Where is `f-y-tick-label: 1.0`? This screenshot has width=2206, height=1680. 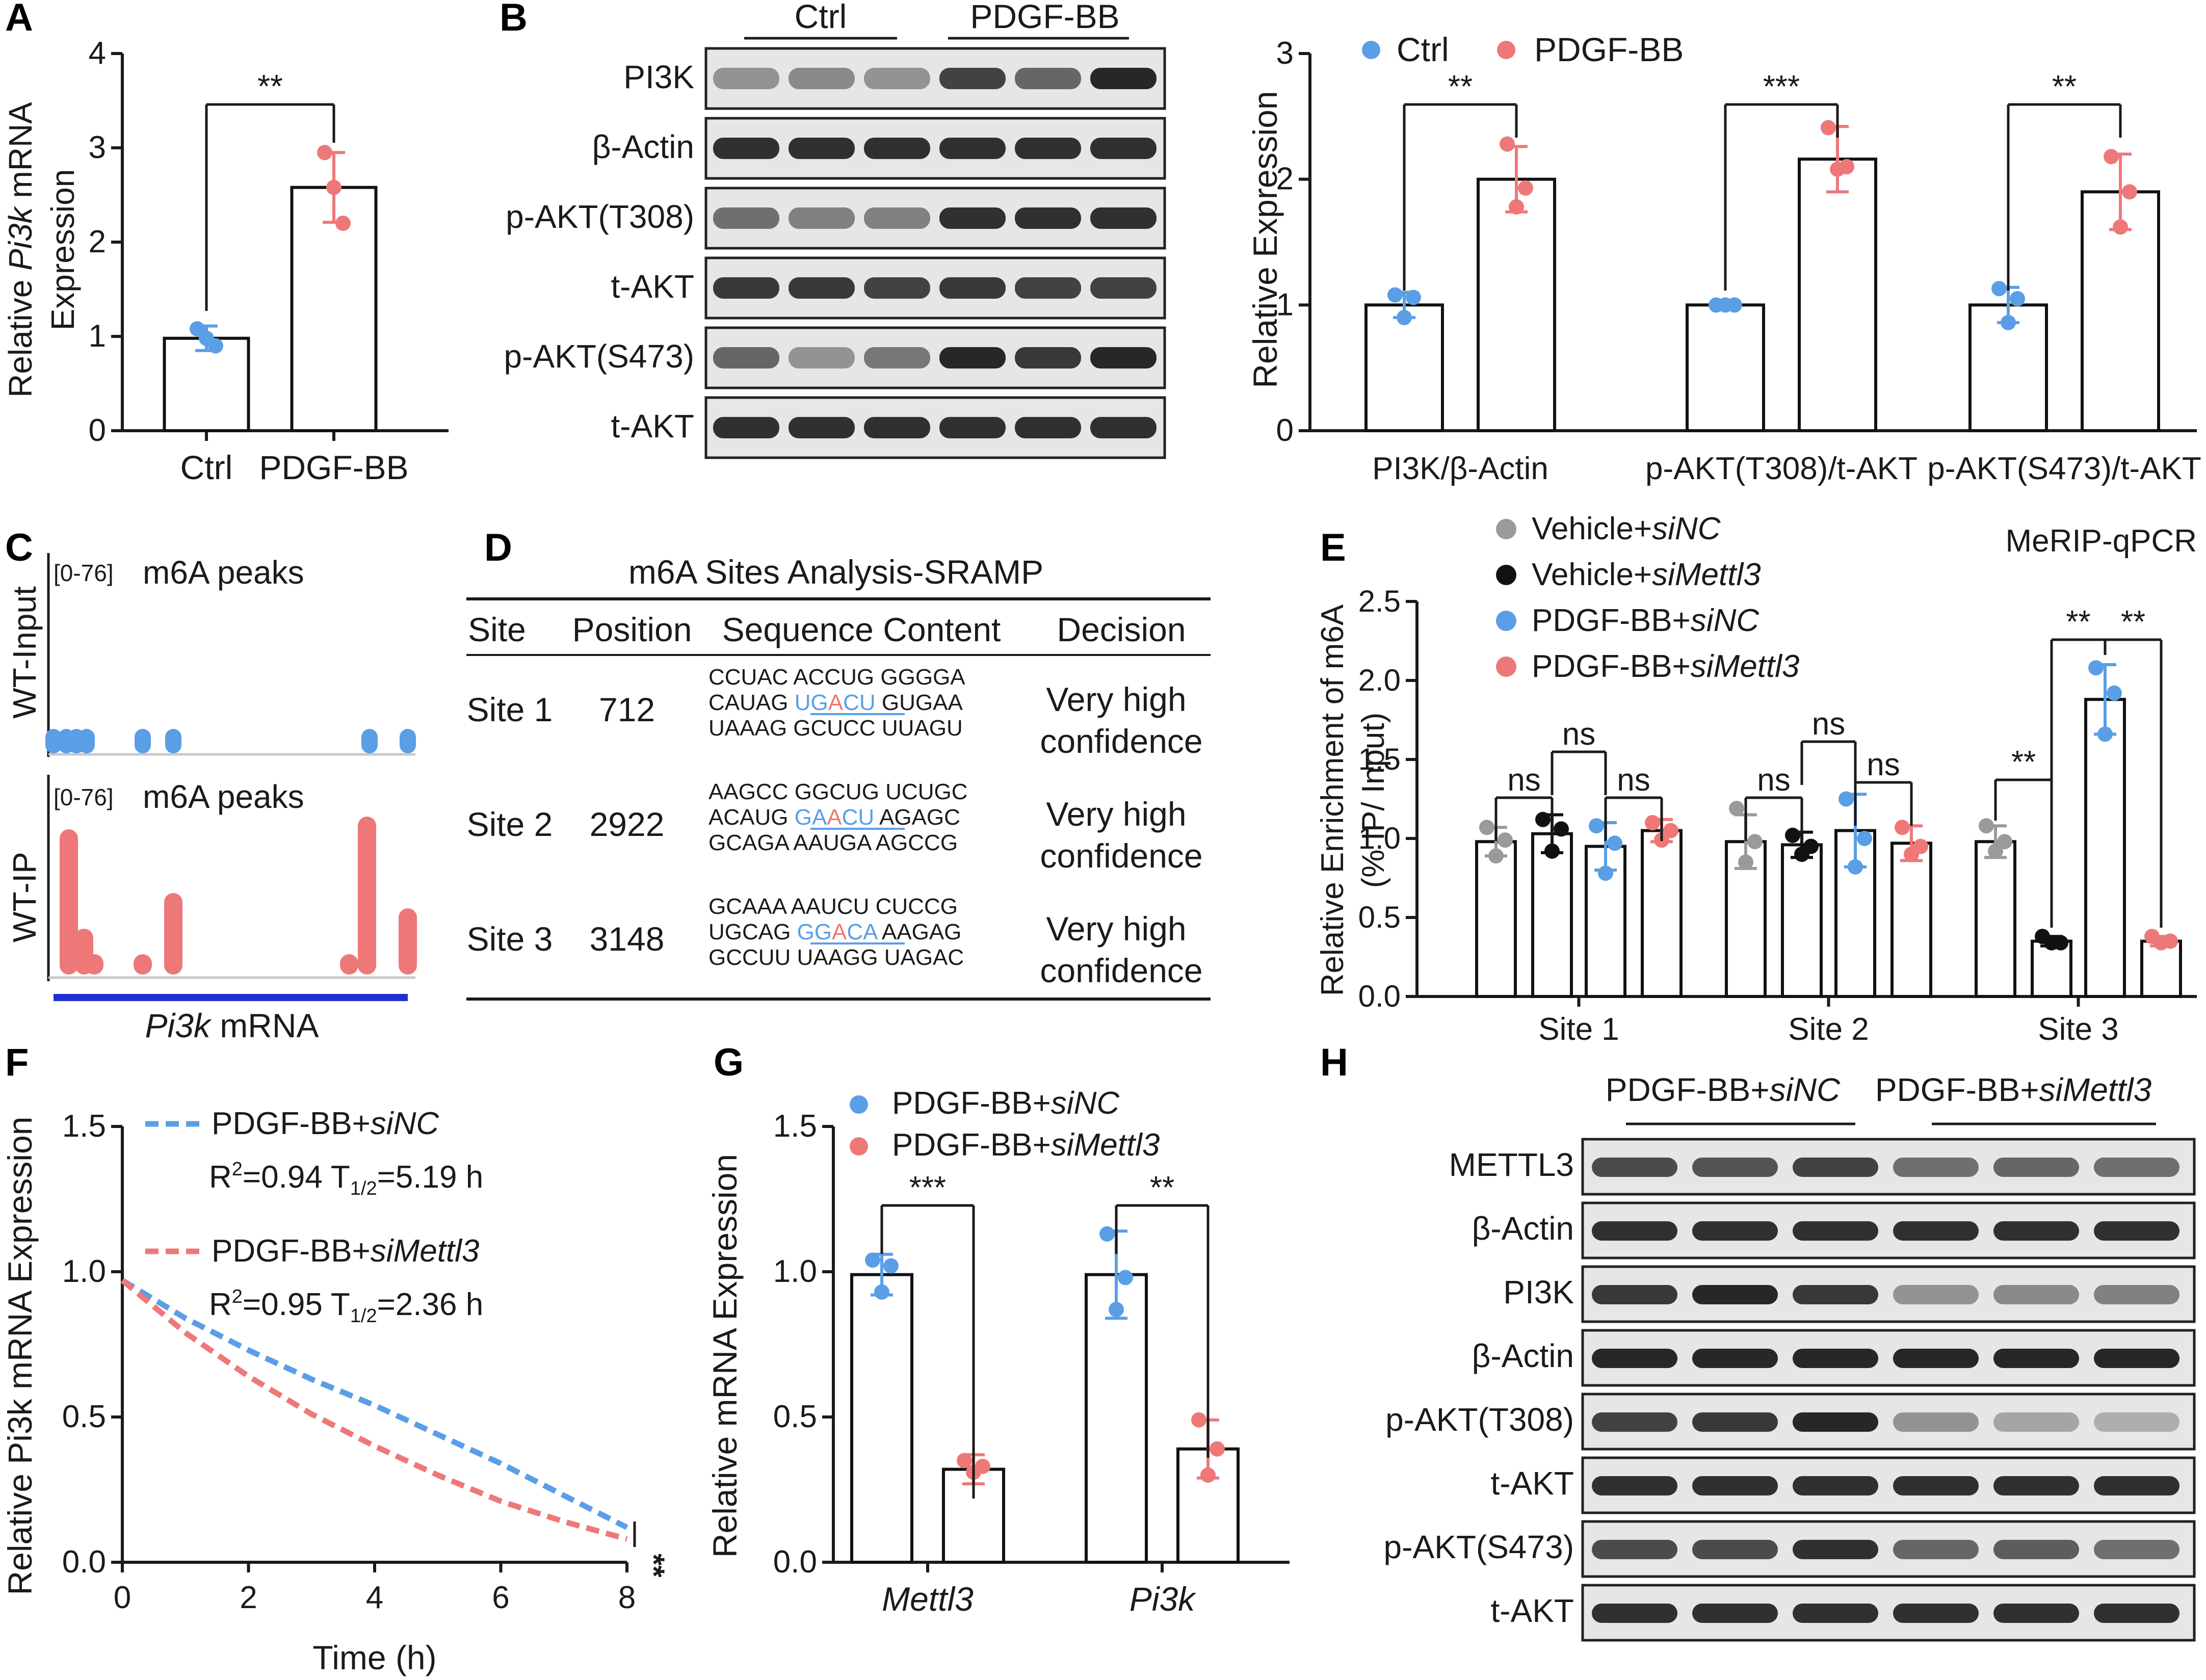 f-y-tick-label: 1.0 is located at coordinates (84, 1271).